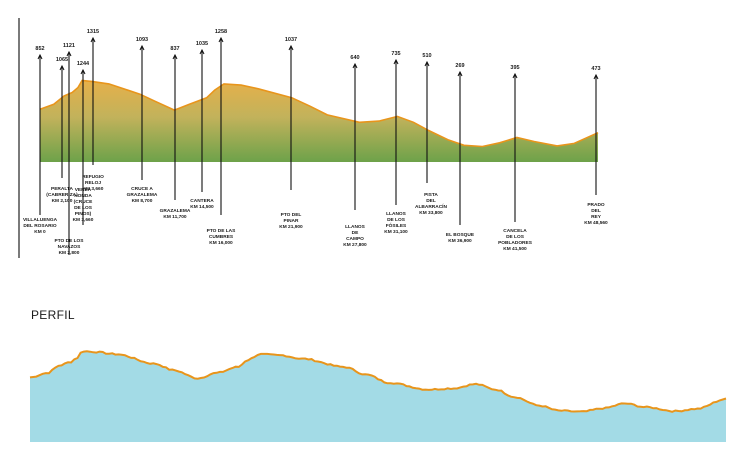 The image size is (738, 459). What do you see at coordinates (291, 40) in the screenshot?
I see `waypoint-elevation-label: 1037` at bounding box center [291, 40].